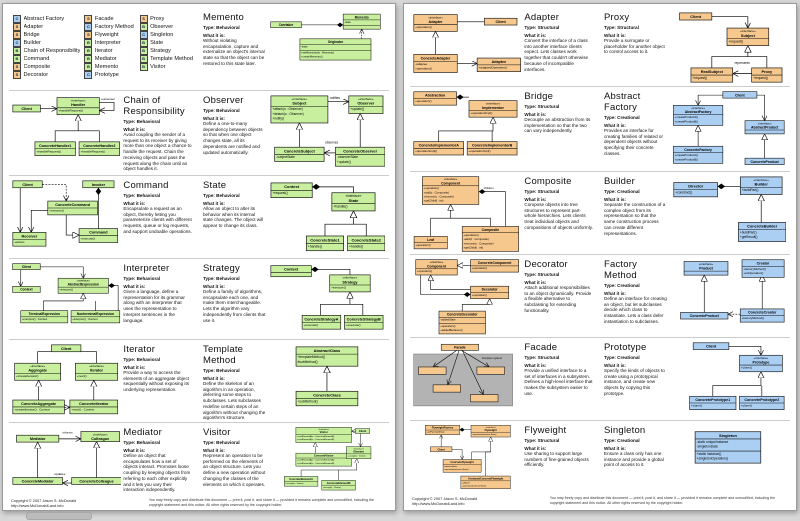  Describe the element at coordinates (434, 201) in the screenshot. I see `svg-text: +getChild(i : int)` at that location.